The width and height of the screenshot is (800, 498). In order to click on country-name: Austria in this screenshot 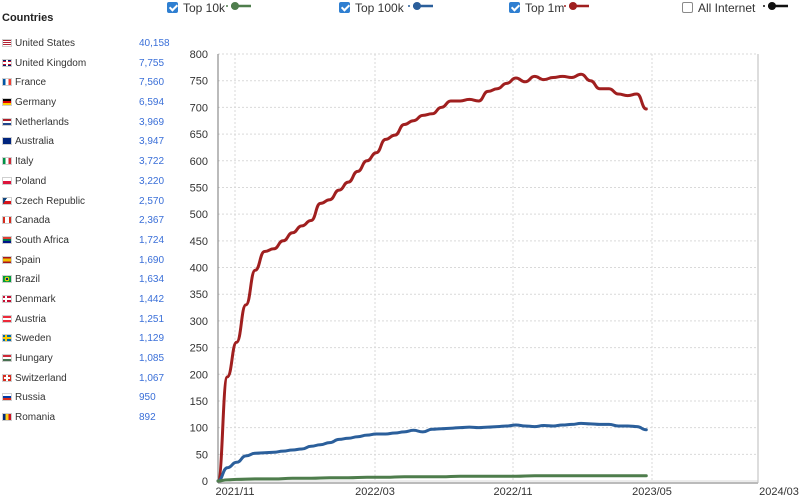, I will do `click(31, 319)`.